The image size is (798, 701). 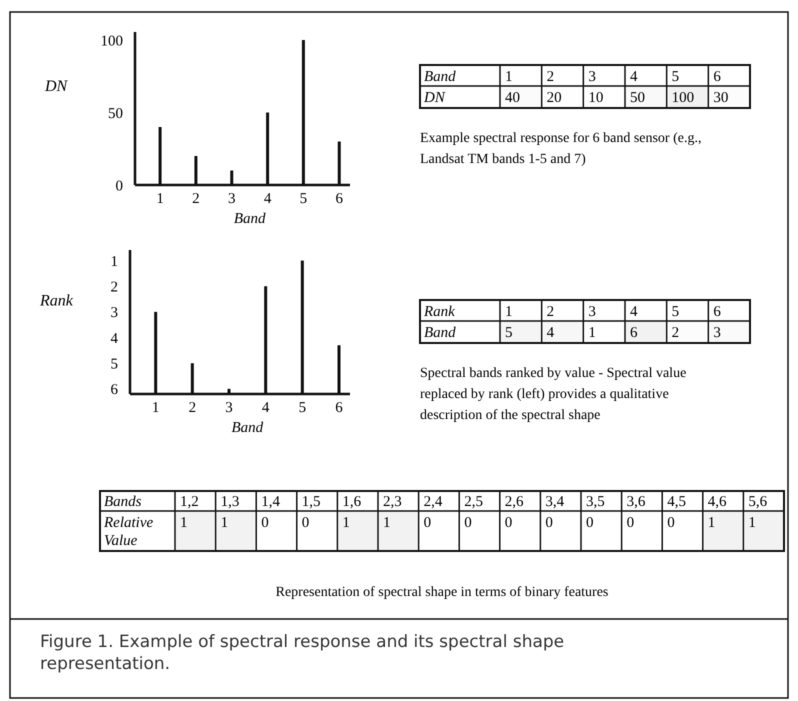 I want to click on x-tick-label: 1,3, so click(x=230, y=502).